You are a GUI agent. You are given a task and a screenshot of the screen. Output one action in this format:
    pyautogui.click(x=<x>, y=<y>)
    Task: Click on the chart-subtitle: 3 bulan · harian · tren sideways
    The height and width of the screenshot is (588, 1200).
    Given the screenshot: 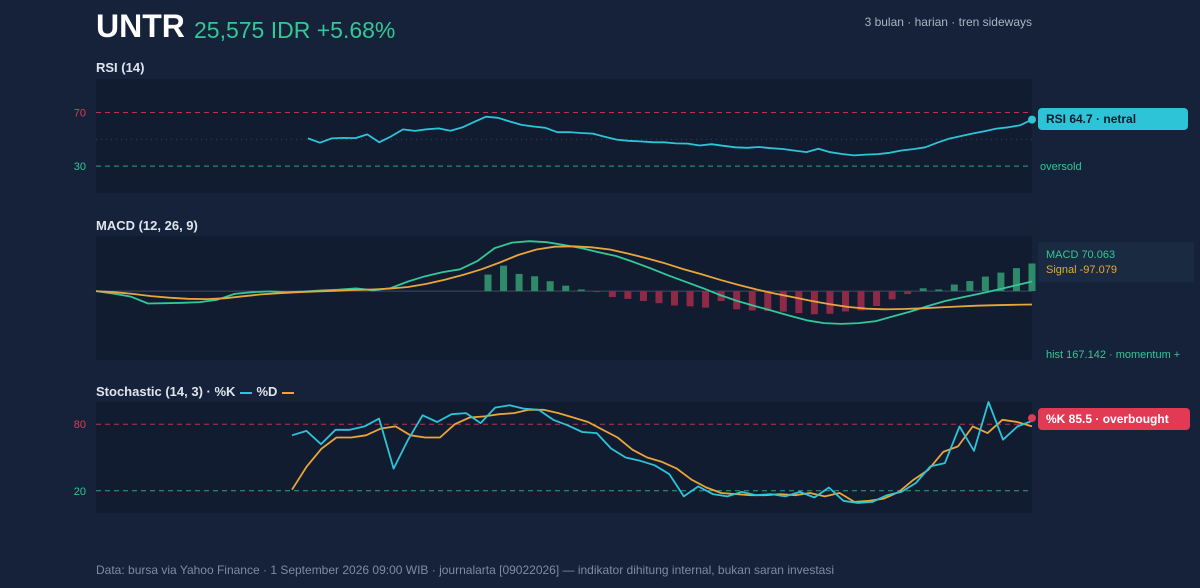 What is the action you would take?
    pyautogui.click(x=948, y=22)
    